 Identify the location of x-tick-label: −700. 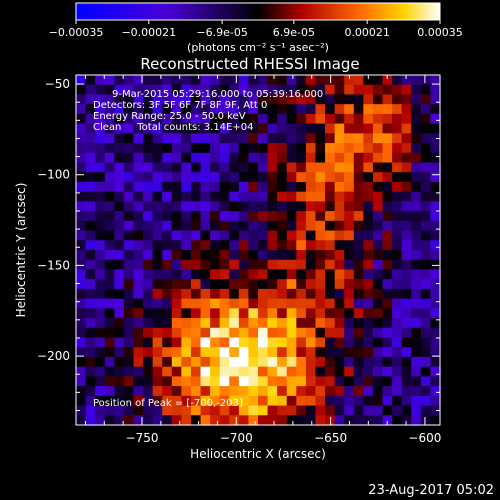
(236, 438).